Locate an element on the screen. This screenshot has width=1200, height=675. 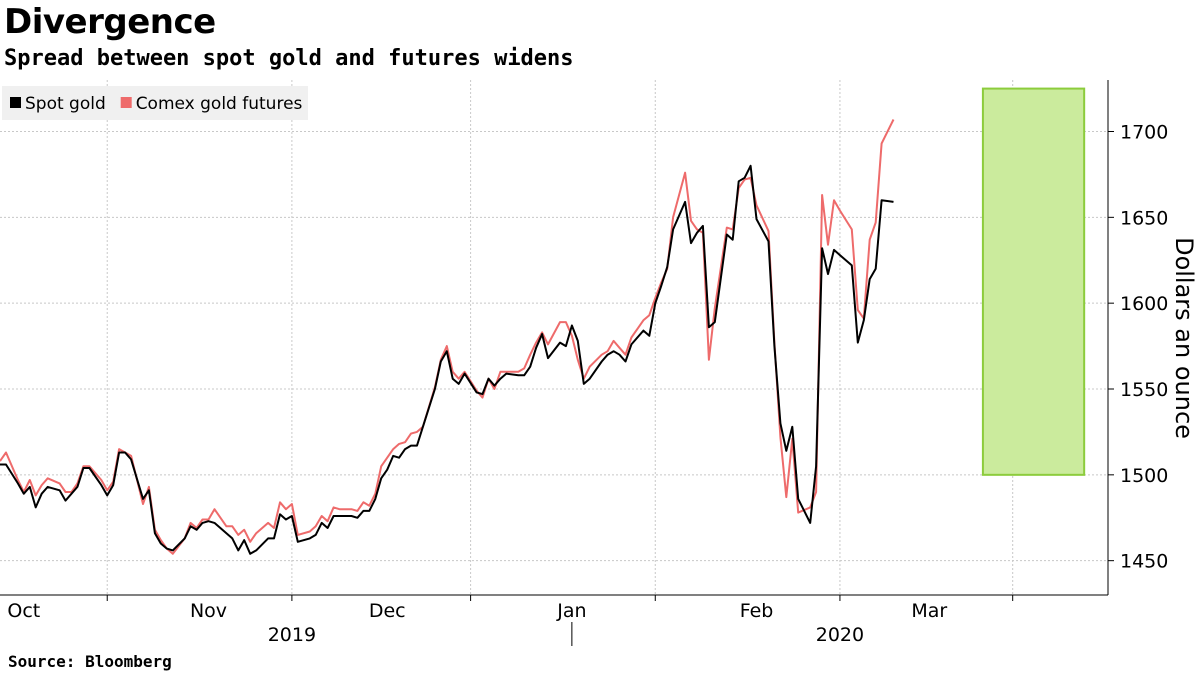
legend-swatch-comex-gold-futures is located at coordinates (126, 102).